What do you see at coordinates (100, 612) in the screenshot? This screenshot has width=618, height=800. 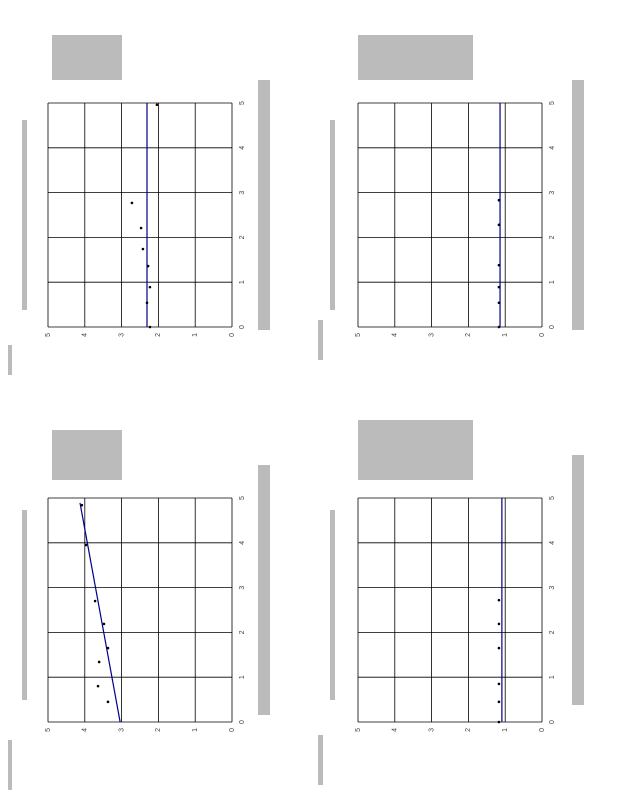 I see `fit-line` at bounding box center [100, 612].